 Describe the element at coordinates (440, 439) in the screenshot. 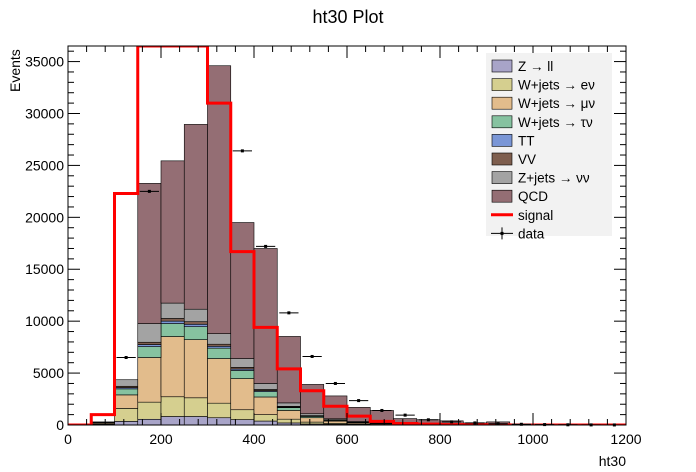

I see `x-tick-label-4: 800` at that location.